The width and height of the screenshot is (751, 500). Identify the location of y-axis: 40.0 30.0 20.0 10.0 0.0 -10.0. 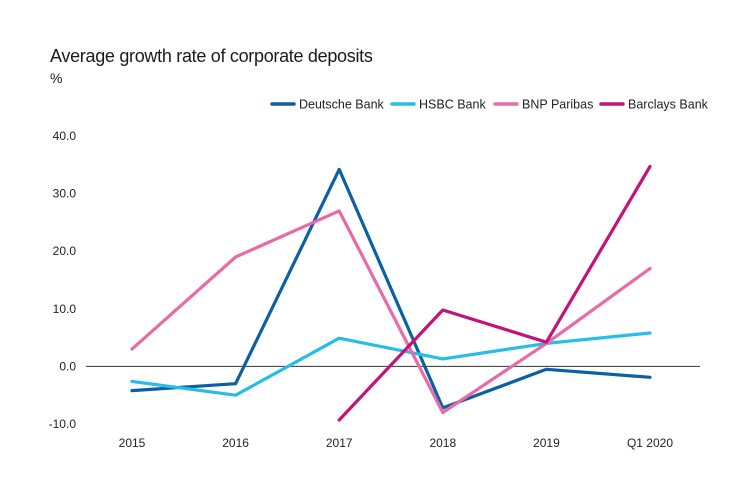
(63, 280).